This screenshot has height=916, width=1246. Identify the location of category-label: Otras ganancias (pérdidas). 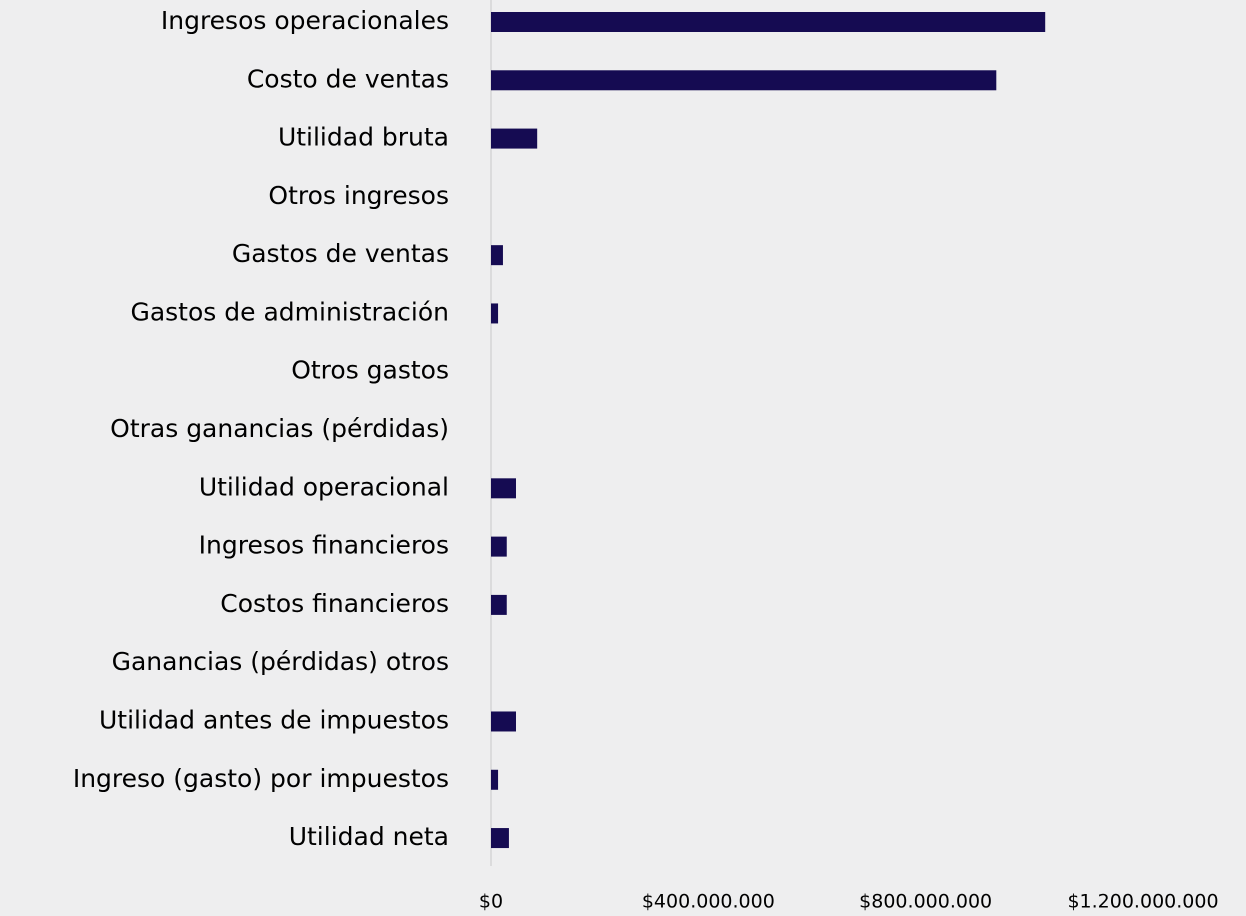
(279, 428).